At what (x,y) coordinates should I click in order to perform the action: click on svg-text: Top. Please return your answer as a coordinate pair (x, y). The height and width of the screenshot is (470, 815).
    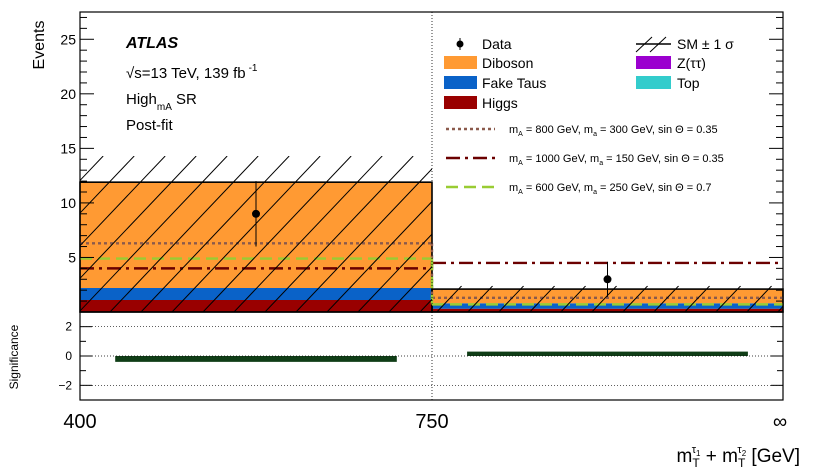
    Looking at the image, I should click on (688, 83).